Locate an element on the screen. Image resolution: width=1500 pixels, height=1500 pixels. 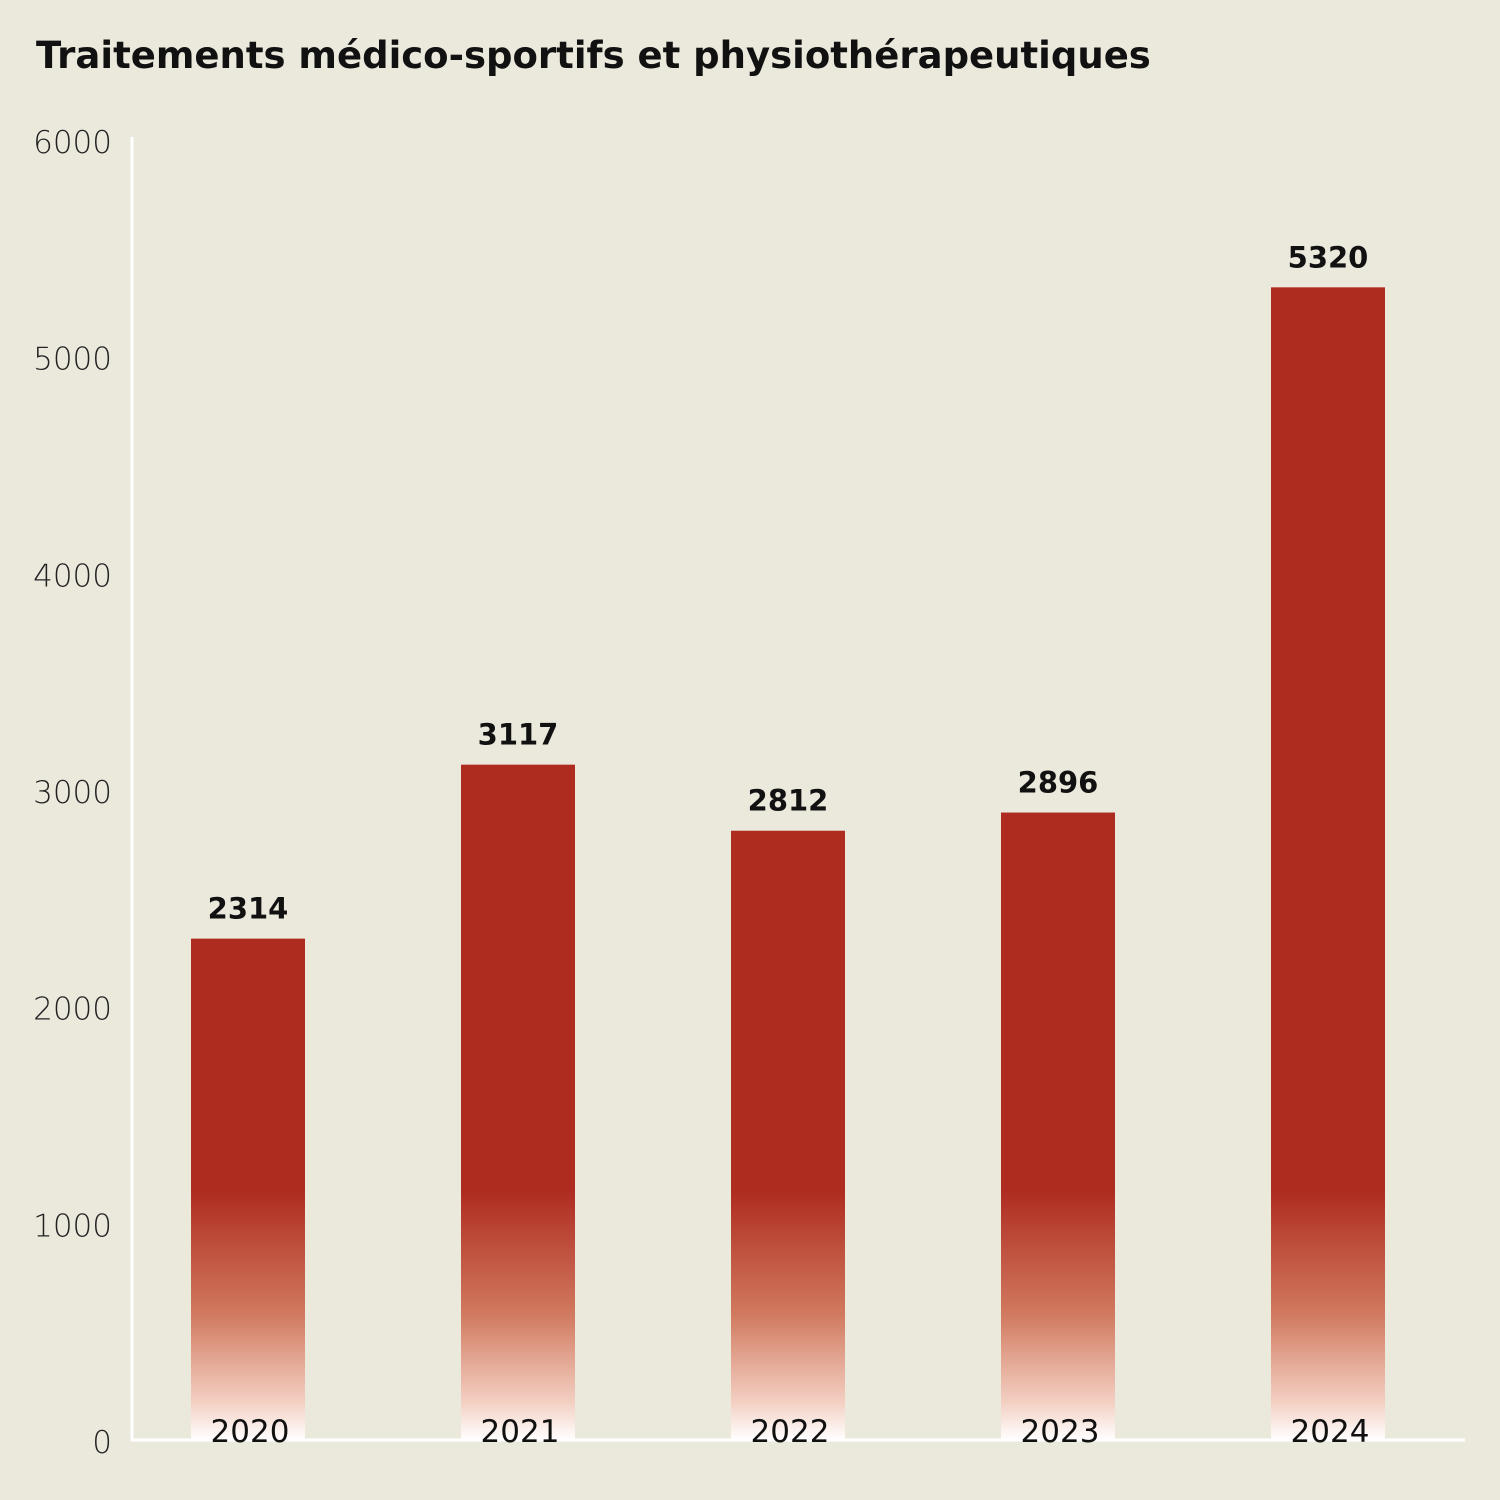
y-tick-label-3000: 3000 is located at coordinates (72, 793).